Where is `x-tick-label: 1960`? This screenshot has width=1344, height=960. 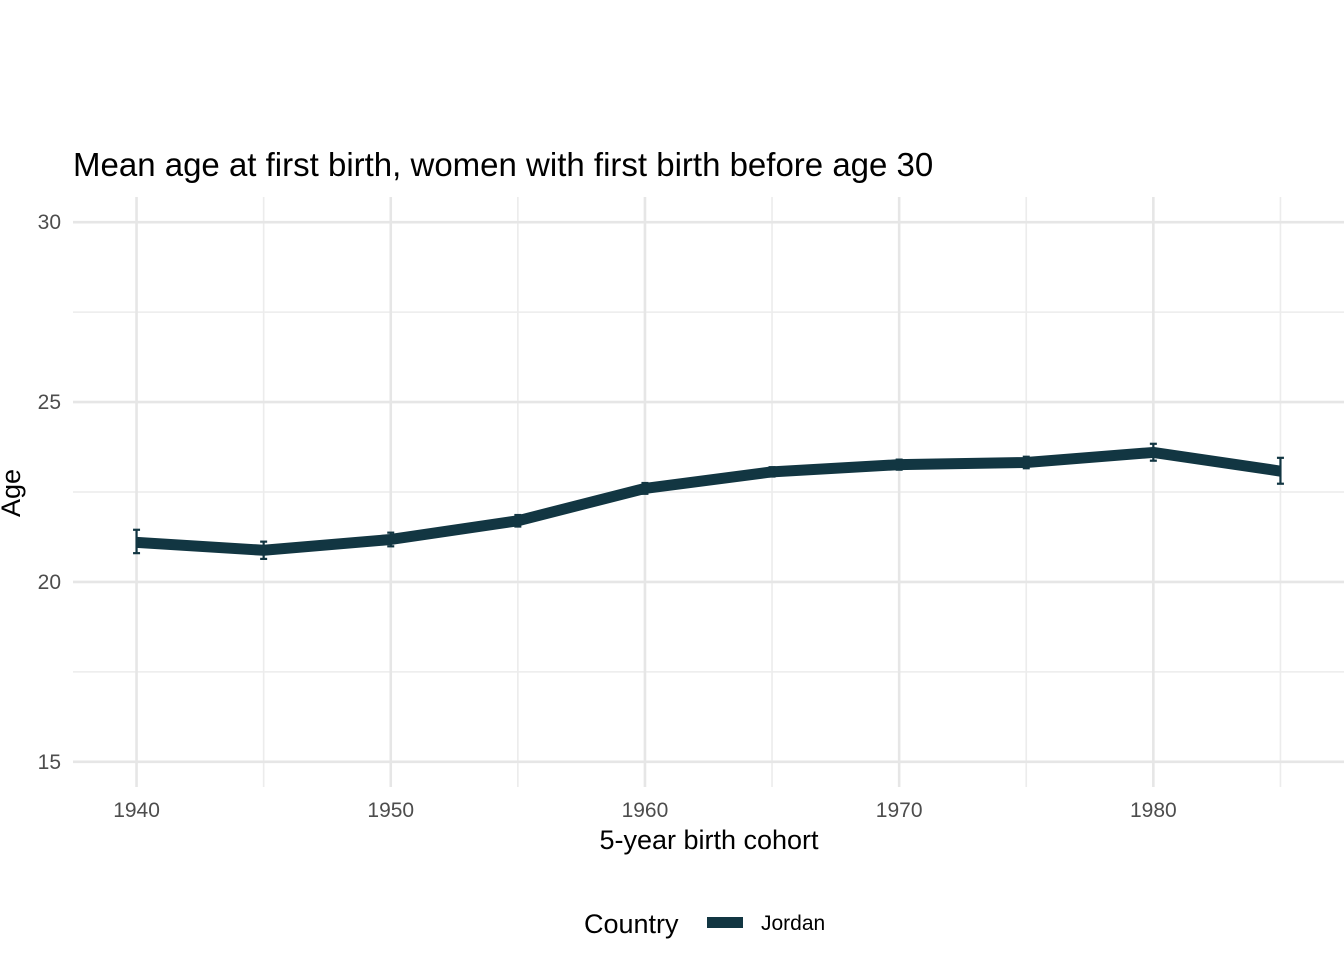 x-tick-label: 1960 is located at coordinates (645, 810).